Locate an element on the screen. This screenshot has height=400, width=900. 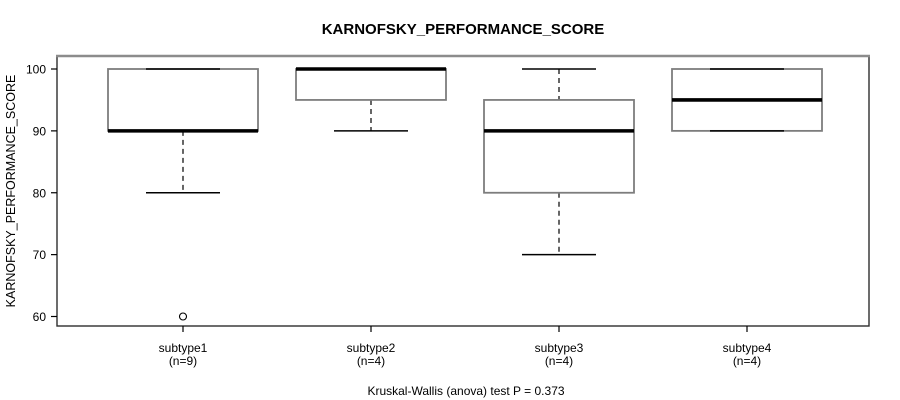
chart-title: KARNOFSKY_PERFORMANCE_SCORE is located at coordinates (463, 29).